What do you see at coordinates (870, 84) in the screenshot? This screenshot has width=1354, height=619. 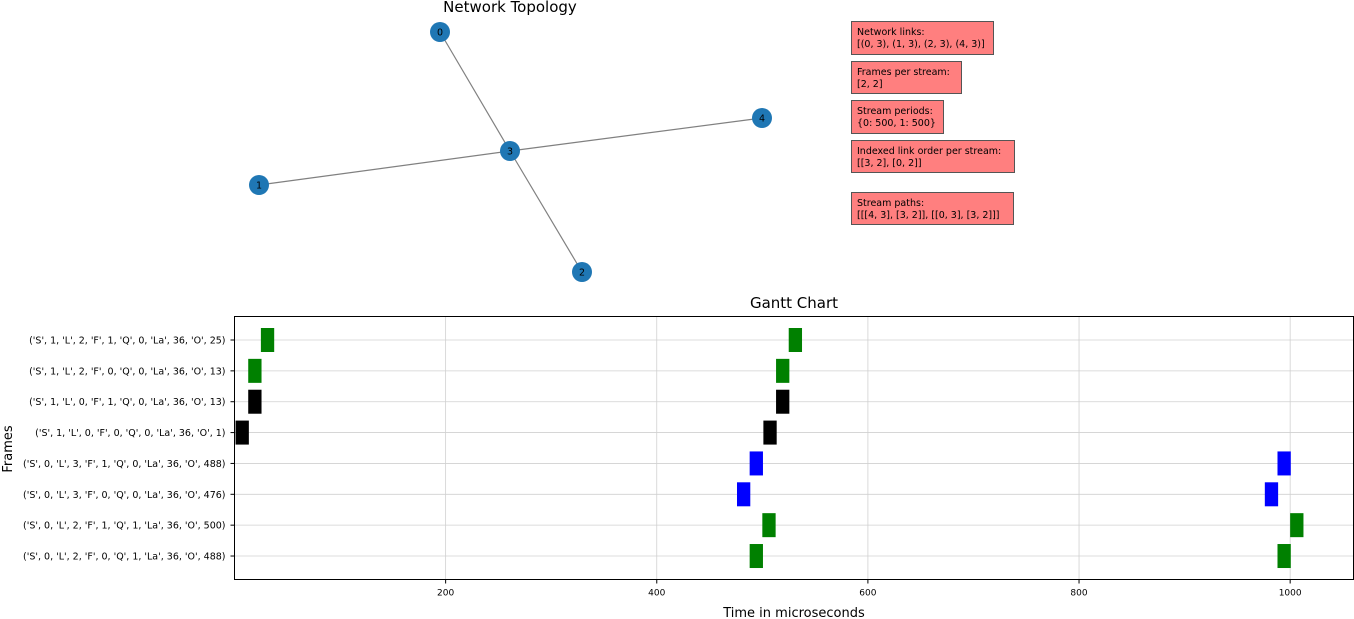 I see `info-box-line: [2, 2]` at bounding box center [870, 84].